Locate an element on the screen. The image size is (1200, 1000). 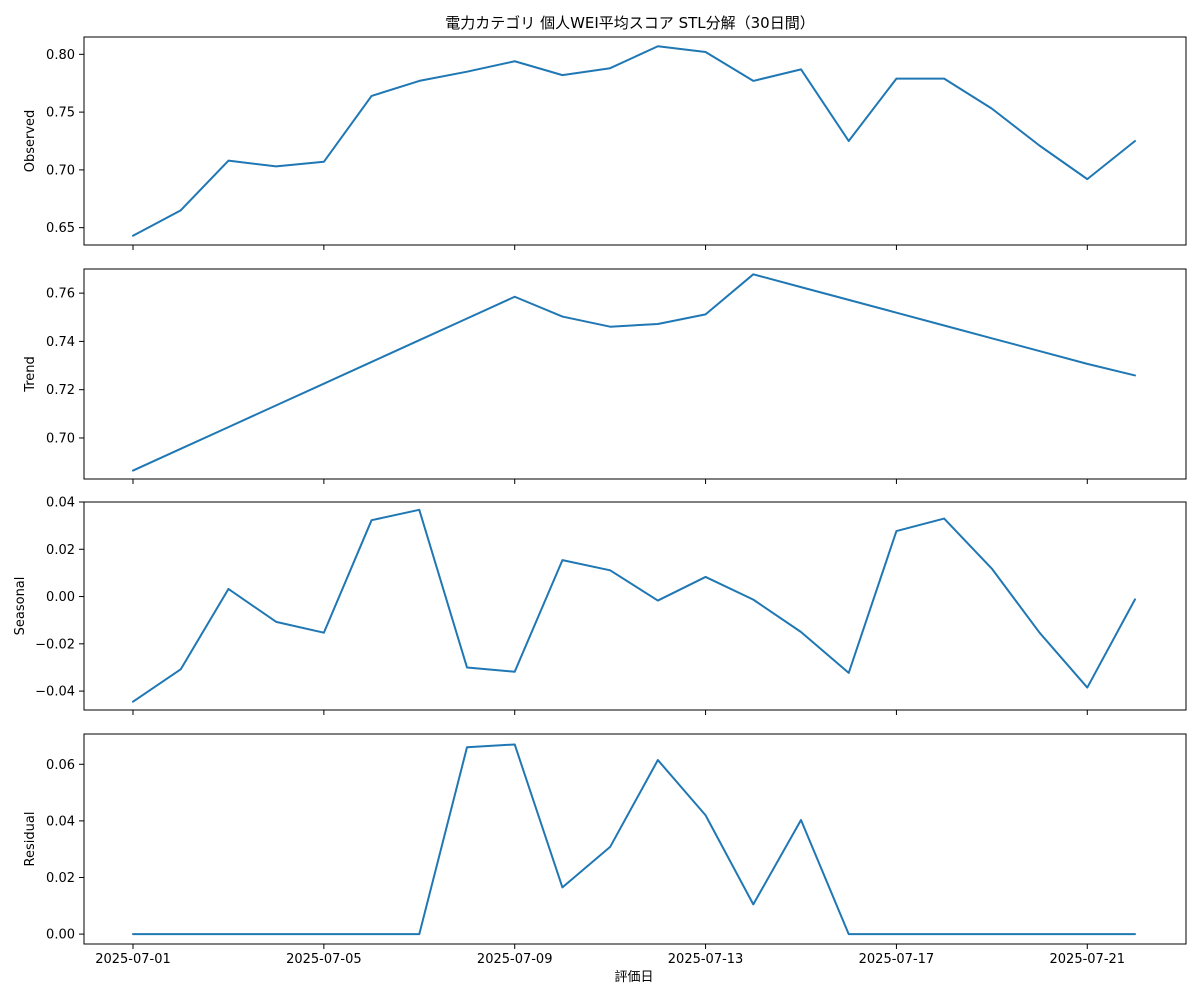
residual-y-axis-label: Residual is located at coordinates (30, 839).